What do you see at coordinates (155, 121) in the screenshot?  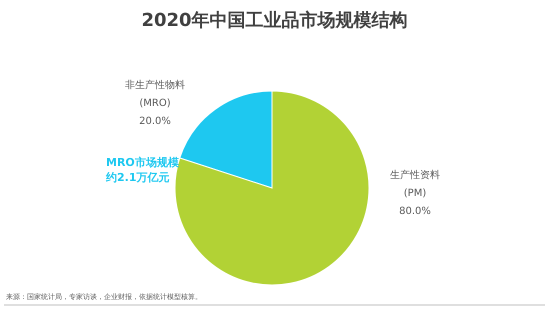 I see `data-label: 20.0%` at bounding box center [155, 121].